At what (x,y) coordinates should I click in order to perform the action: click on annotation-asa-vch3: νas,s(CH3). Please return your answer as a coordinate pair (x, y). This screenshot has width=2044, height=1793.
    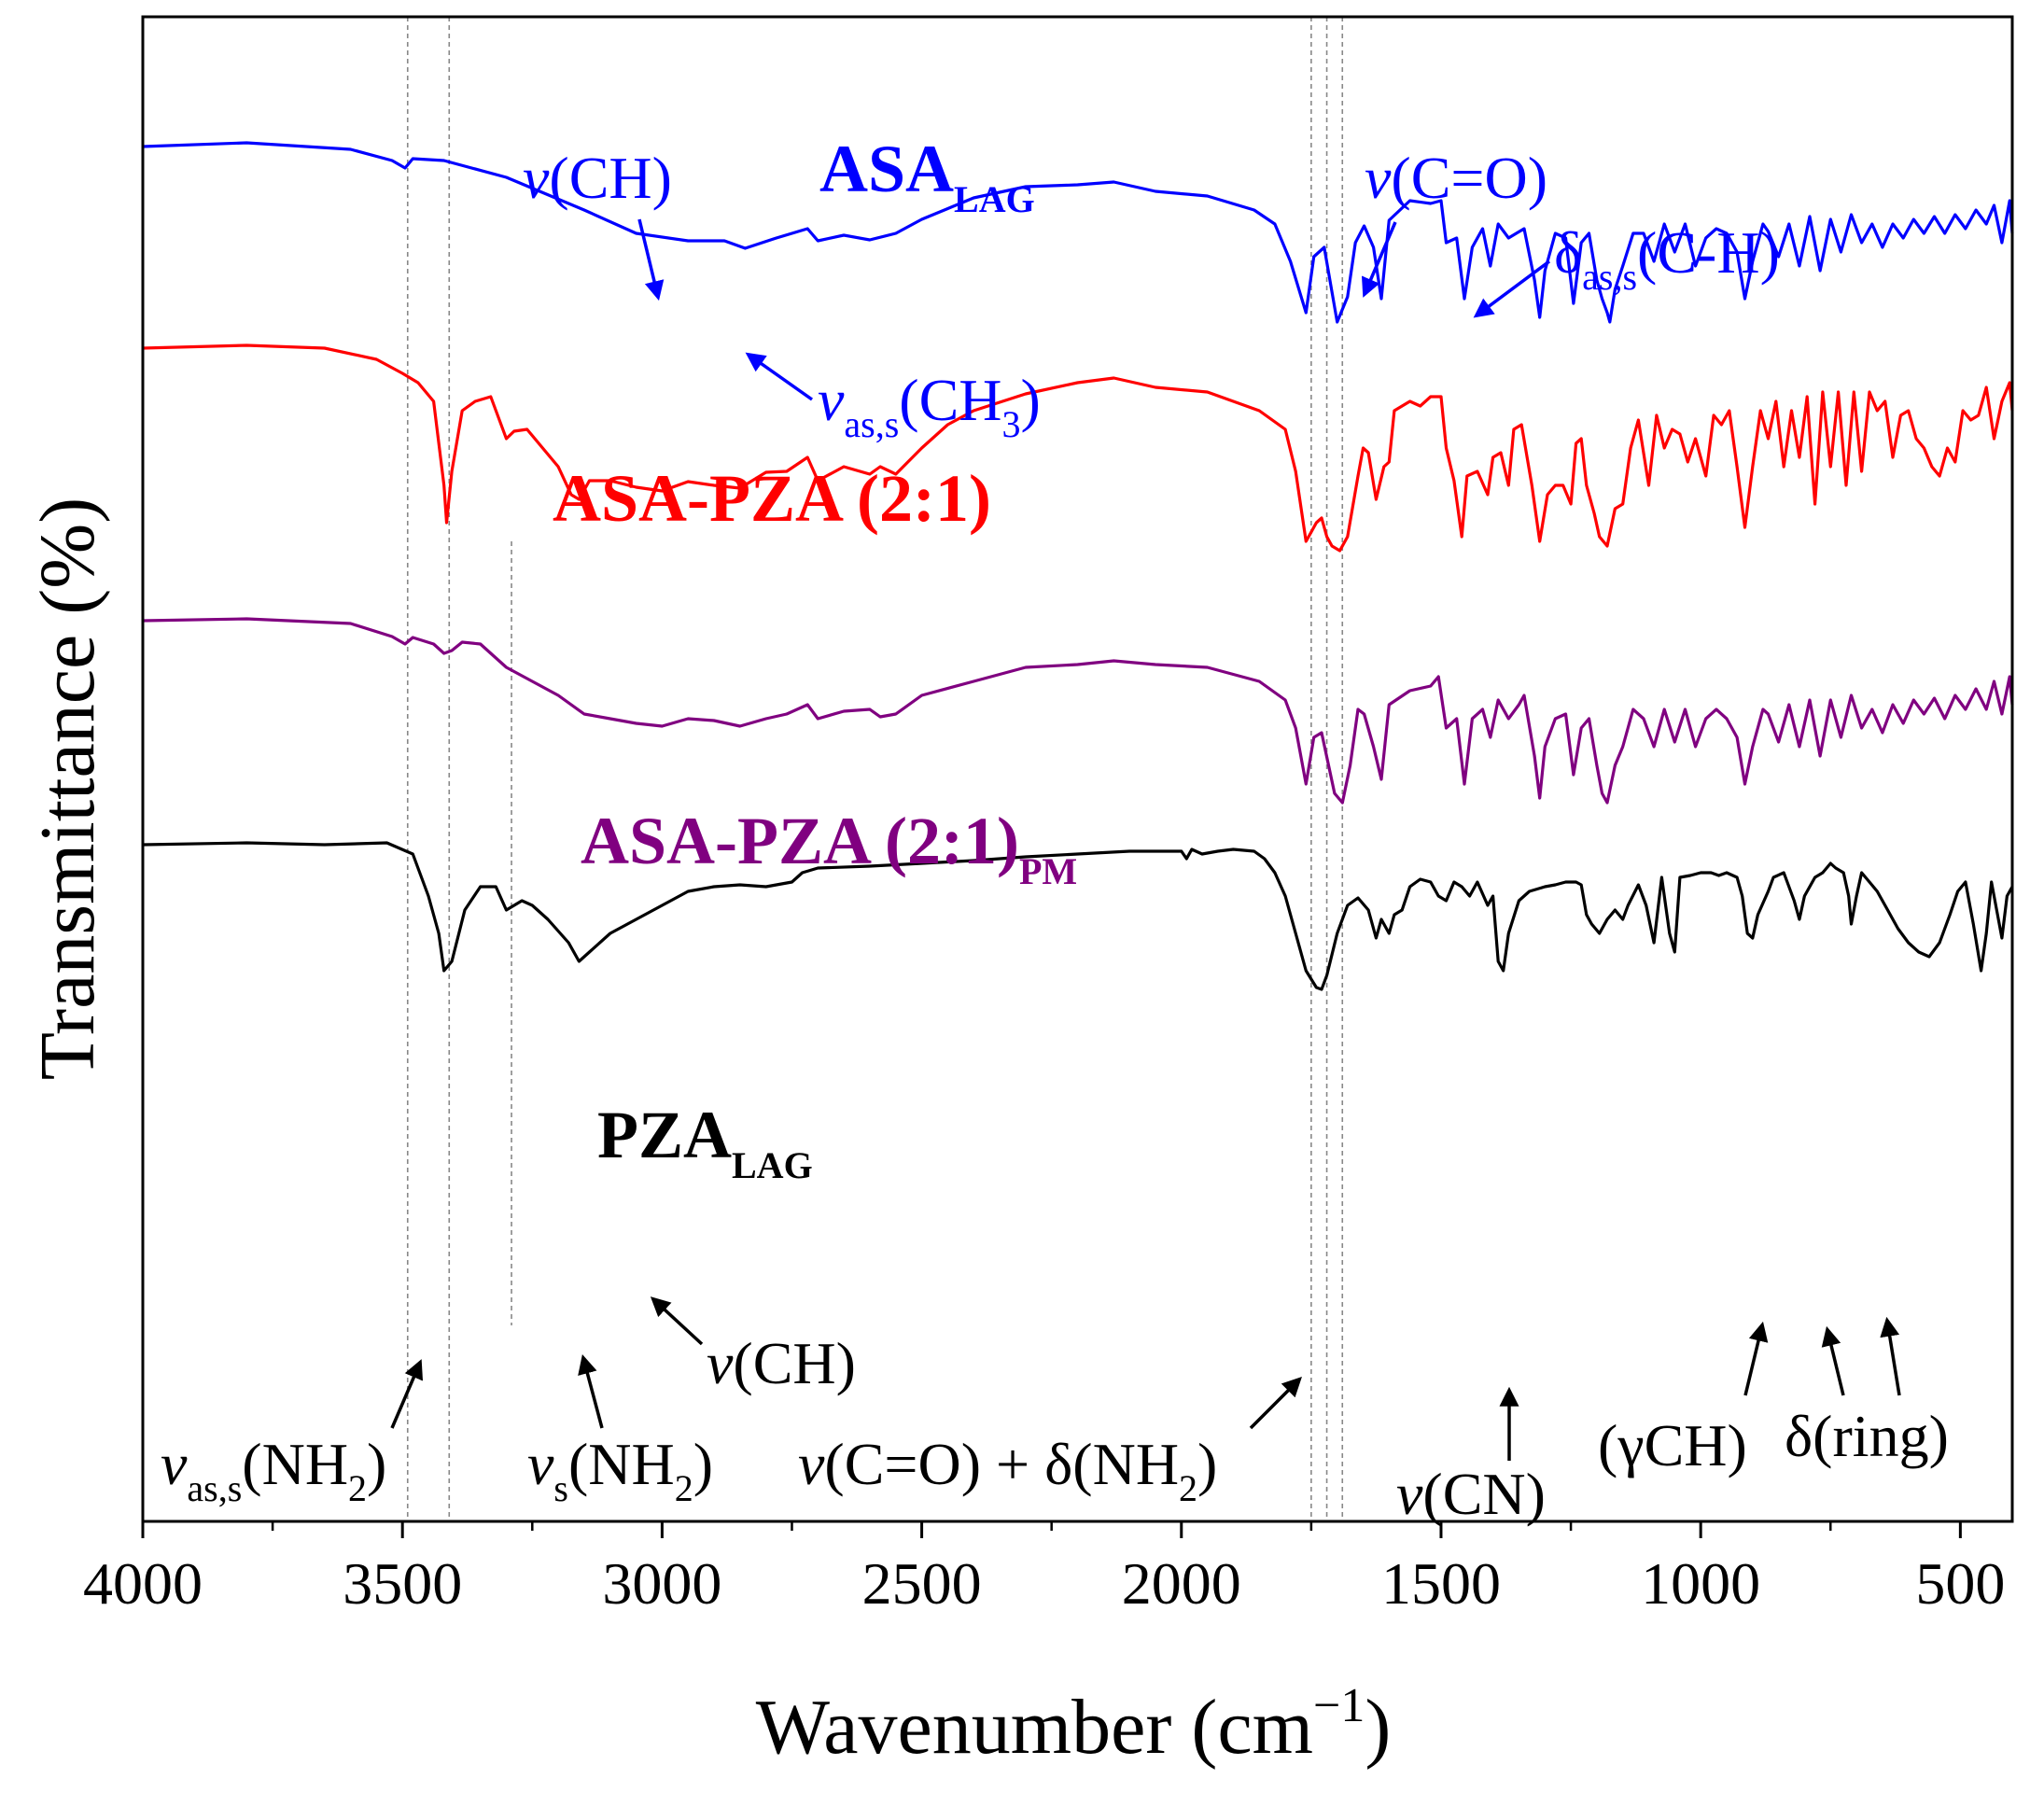
    Looking at the image, I should click on (893, 399).